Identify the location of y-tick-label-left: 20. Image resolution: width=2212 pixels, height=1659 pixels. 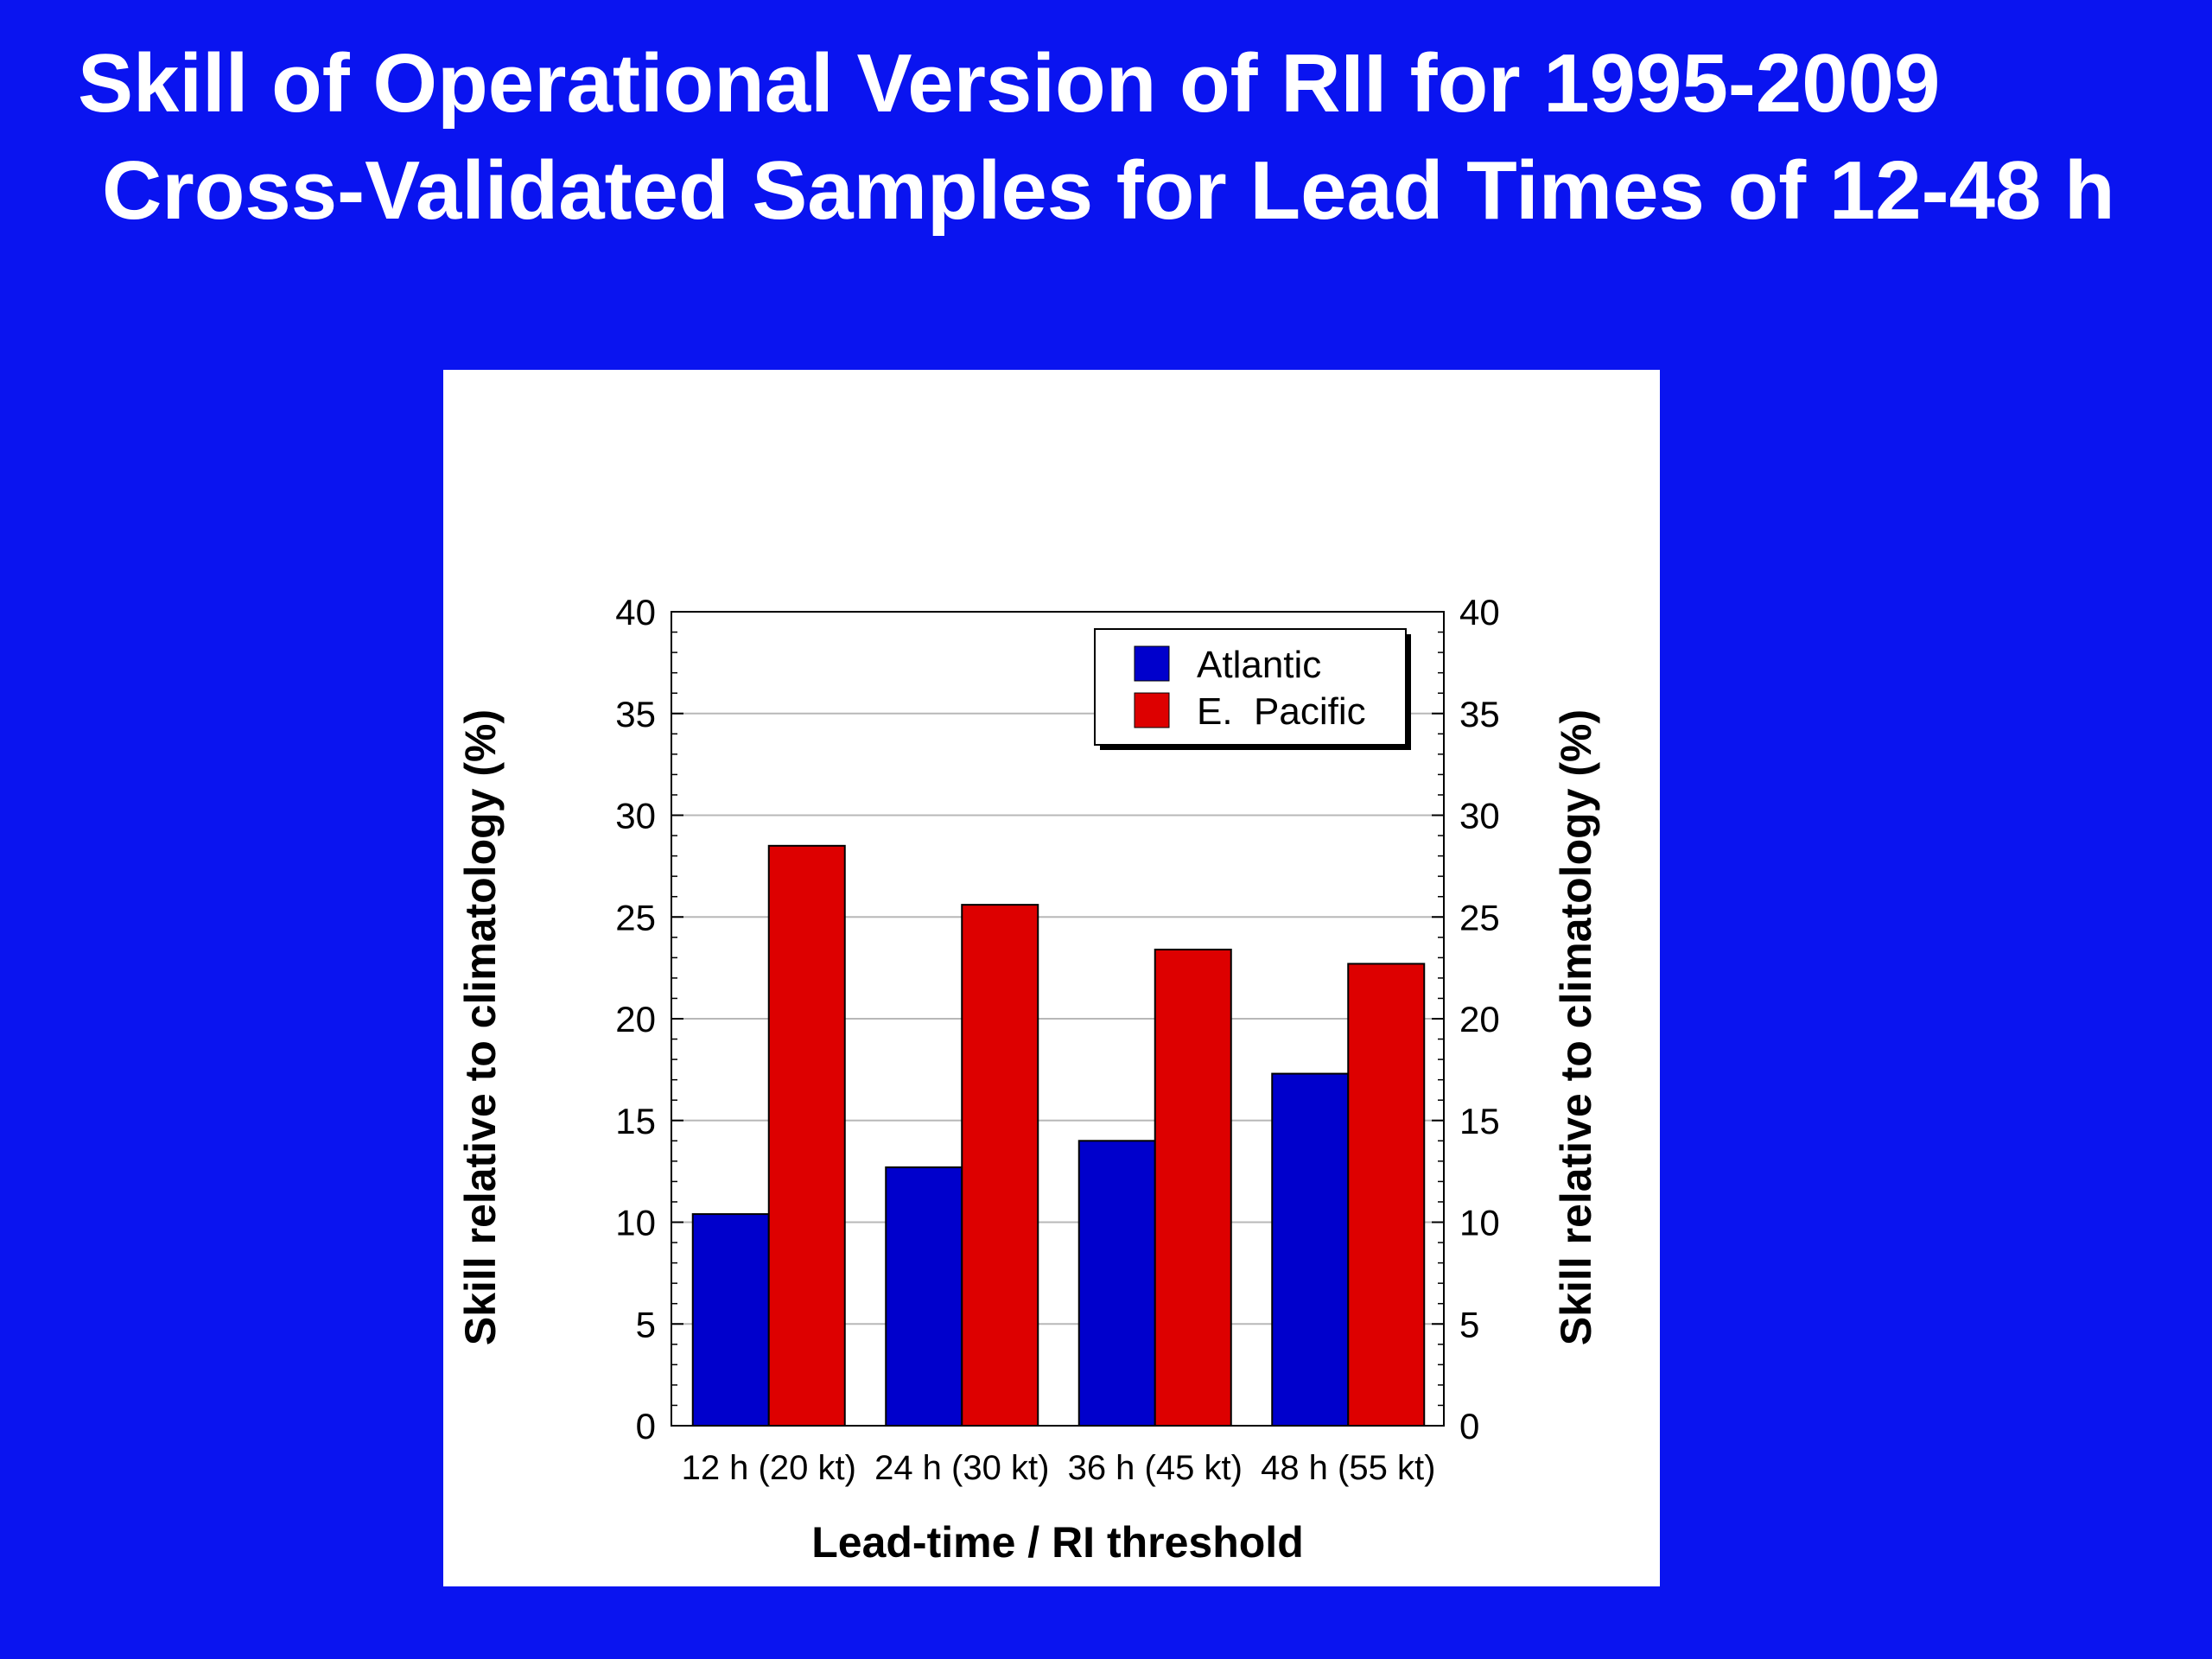
(635, 1019).